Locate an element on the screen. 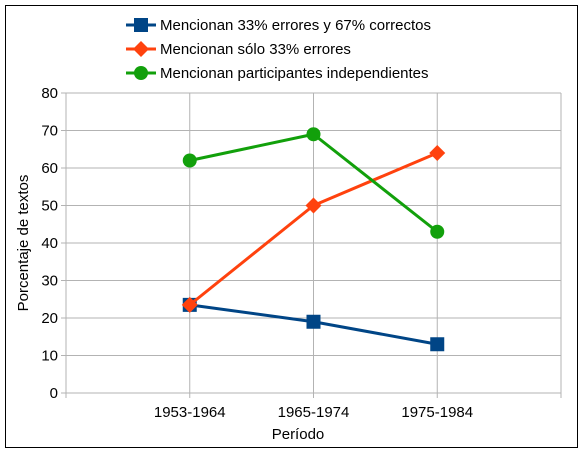  y-tick-label-40: 40 is located at coordinates (49, 243).